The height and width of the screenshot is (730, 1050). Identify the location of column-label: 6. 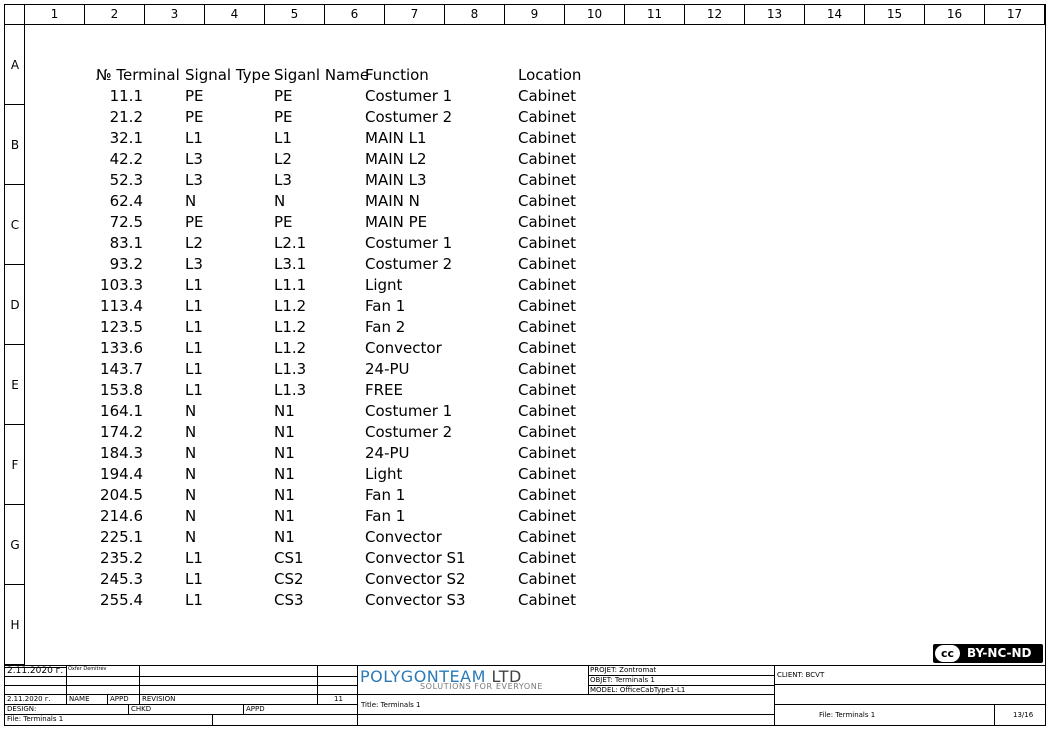
(355, 14).